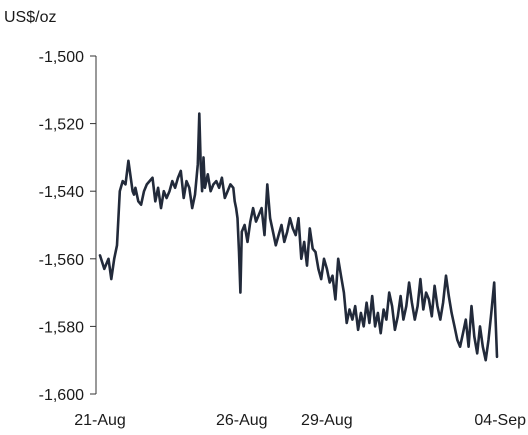 Image resolution: width=528 pixels, height=435 pixels. What do you see at coordinates (61, 260) in the screenshot?
I see `y-tick-label: -1,560` at bounding box center [61, 260].